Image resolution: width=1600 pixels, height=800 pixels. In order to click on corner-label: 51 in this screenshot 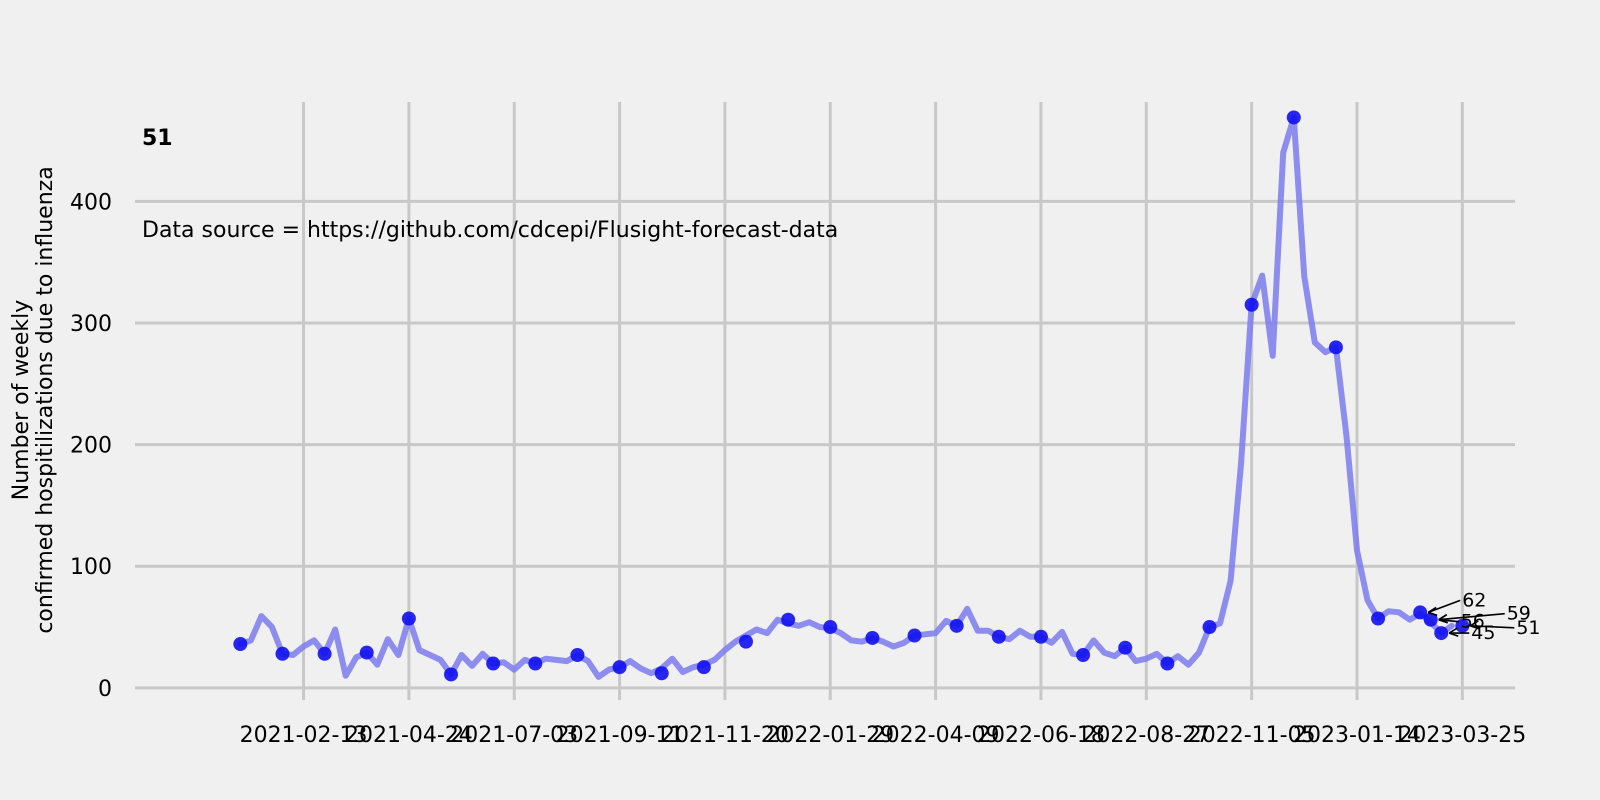, I will do `click(157, 138)`.